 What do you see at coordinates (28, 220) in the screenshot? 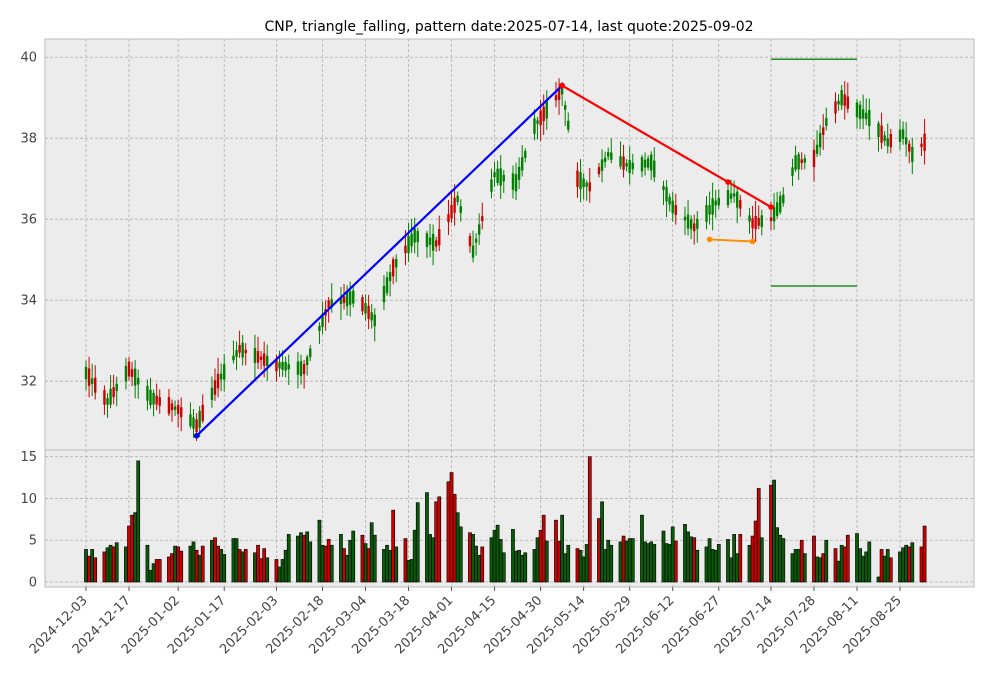
I see `price-tick-label: 36` at bounding box center [28, 220].